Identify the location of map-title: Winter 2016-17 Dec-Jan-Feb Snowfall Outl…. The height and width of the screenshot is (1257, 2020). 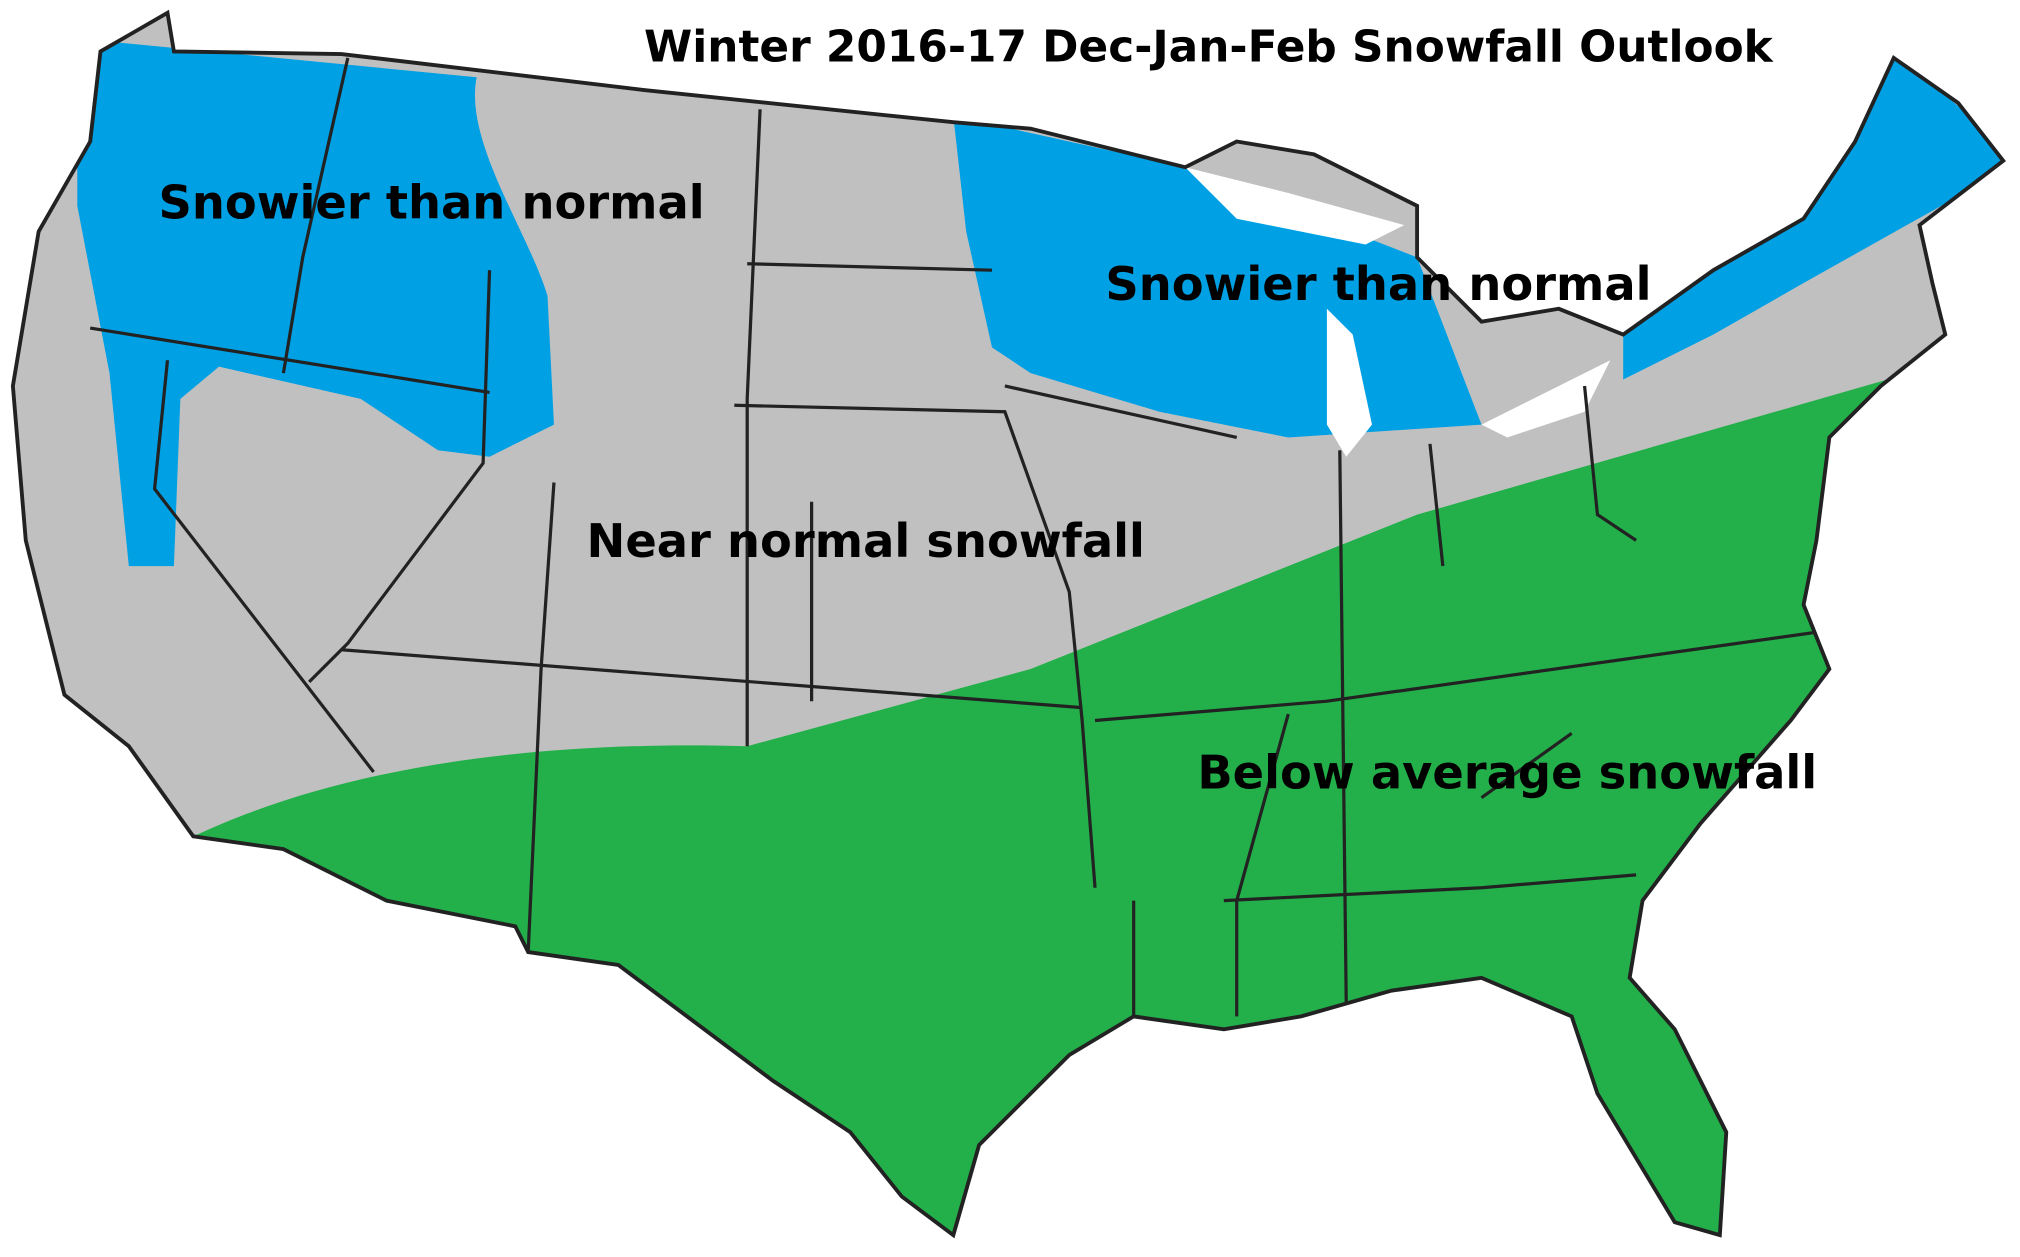
(1209, 47).